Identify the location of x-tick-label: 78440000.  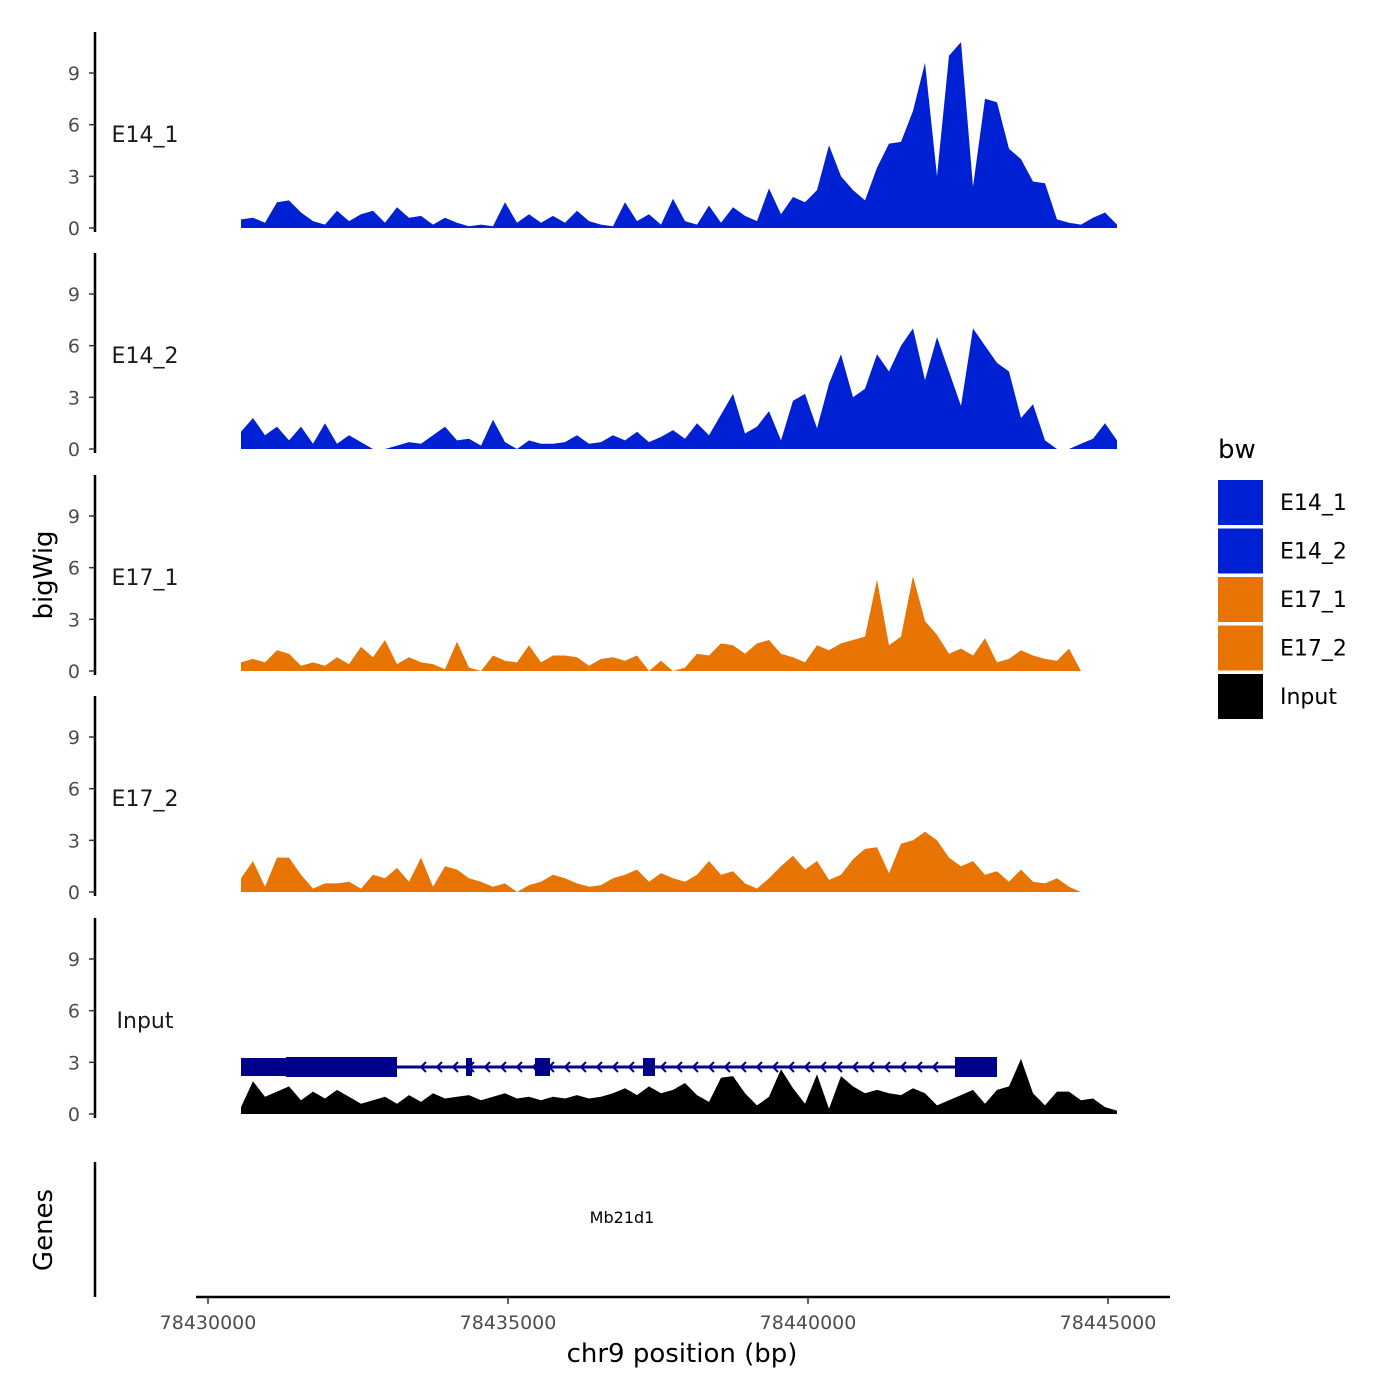
(808, 1323).